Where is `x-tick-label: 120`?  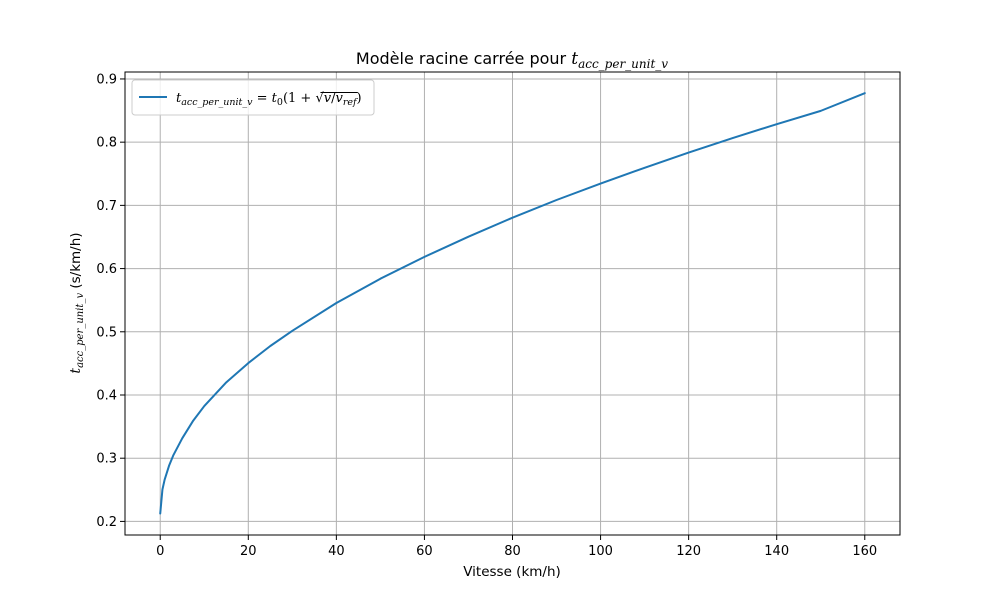 x-tick-label: 120 is located at coordinates (688, 551).